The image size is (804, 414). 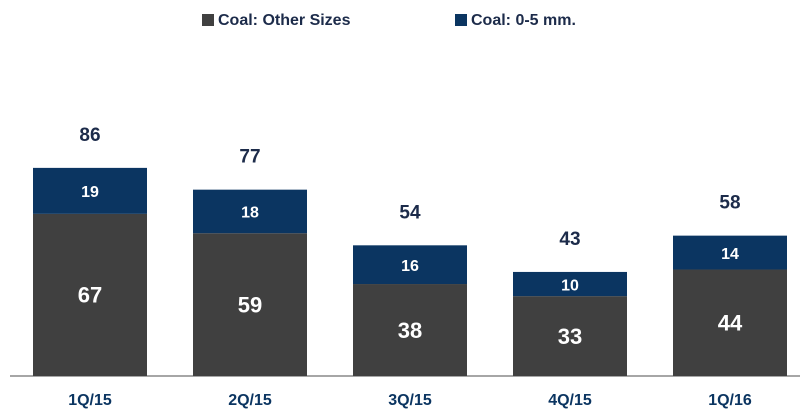 I want to click on total-label: 86, so click(x=89, y=135).